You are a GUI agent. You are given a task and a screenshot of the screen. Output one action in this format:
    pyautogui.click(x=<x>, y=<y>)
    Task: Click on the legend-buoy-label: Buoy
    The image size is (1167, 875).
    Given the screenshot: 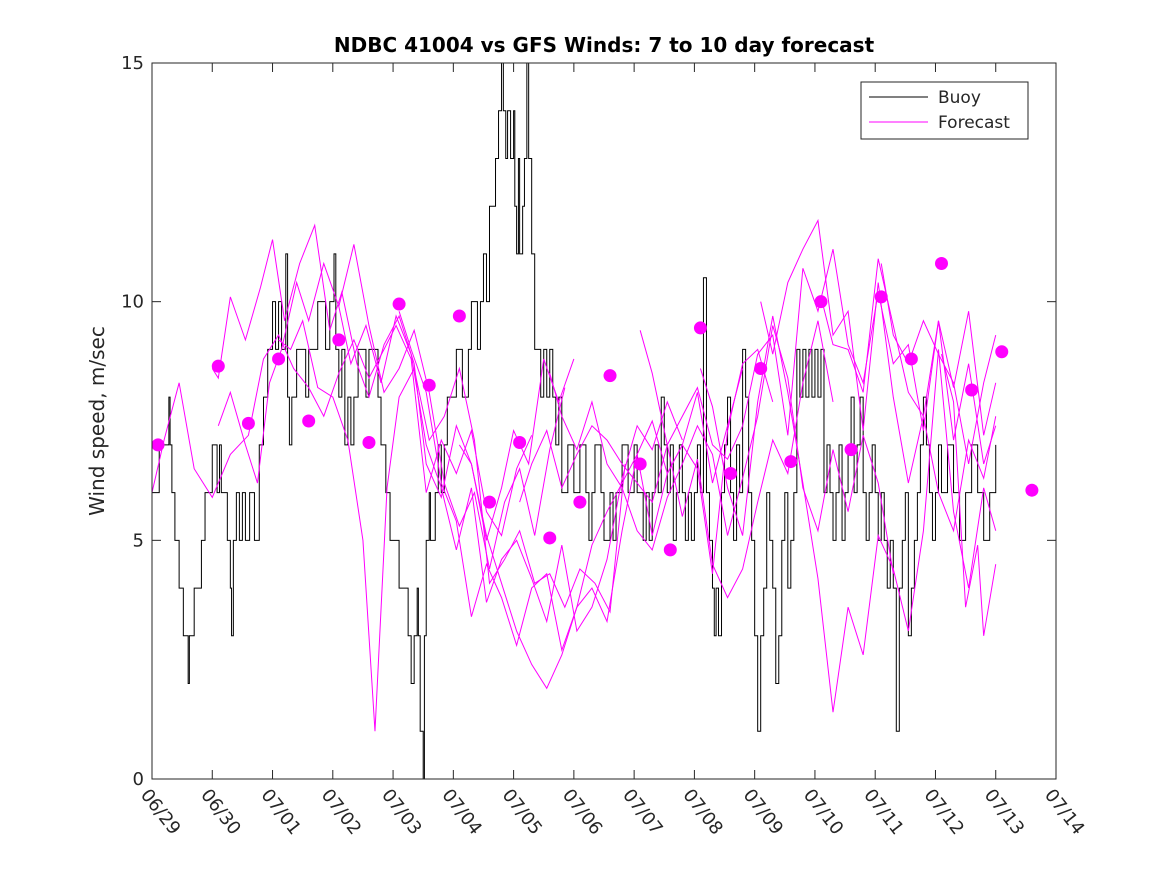 What is the action you would take?
    pyautogui.click(x=959, y=98)
    